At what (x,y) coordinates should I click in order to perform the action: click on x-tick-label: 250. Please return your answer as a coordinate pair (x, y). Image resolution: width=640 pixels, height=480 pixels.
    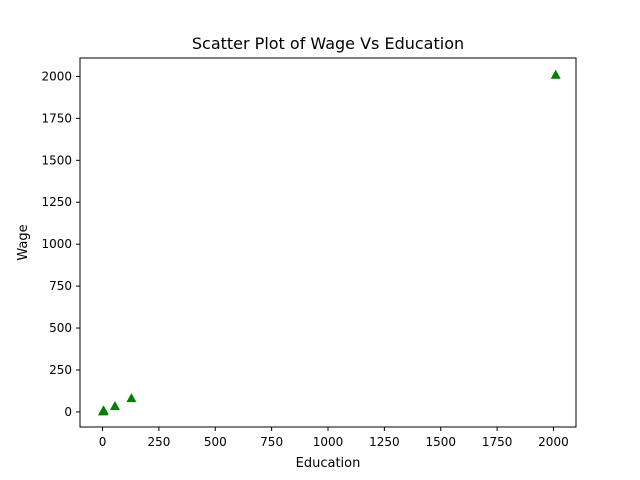
    Looking at the image, I should click on (158, 442).